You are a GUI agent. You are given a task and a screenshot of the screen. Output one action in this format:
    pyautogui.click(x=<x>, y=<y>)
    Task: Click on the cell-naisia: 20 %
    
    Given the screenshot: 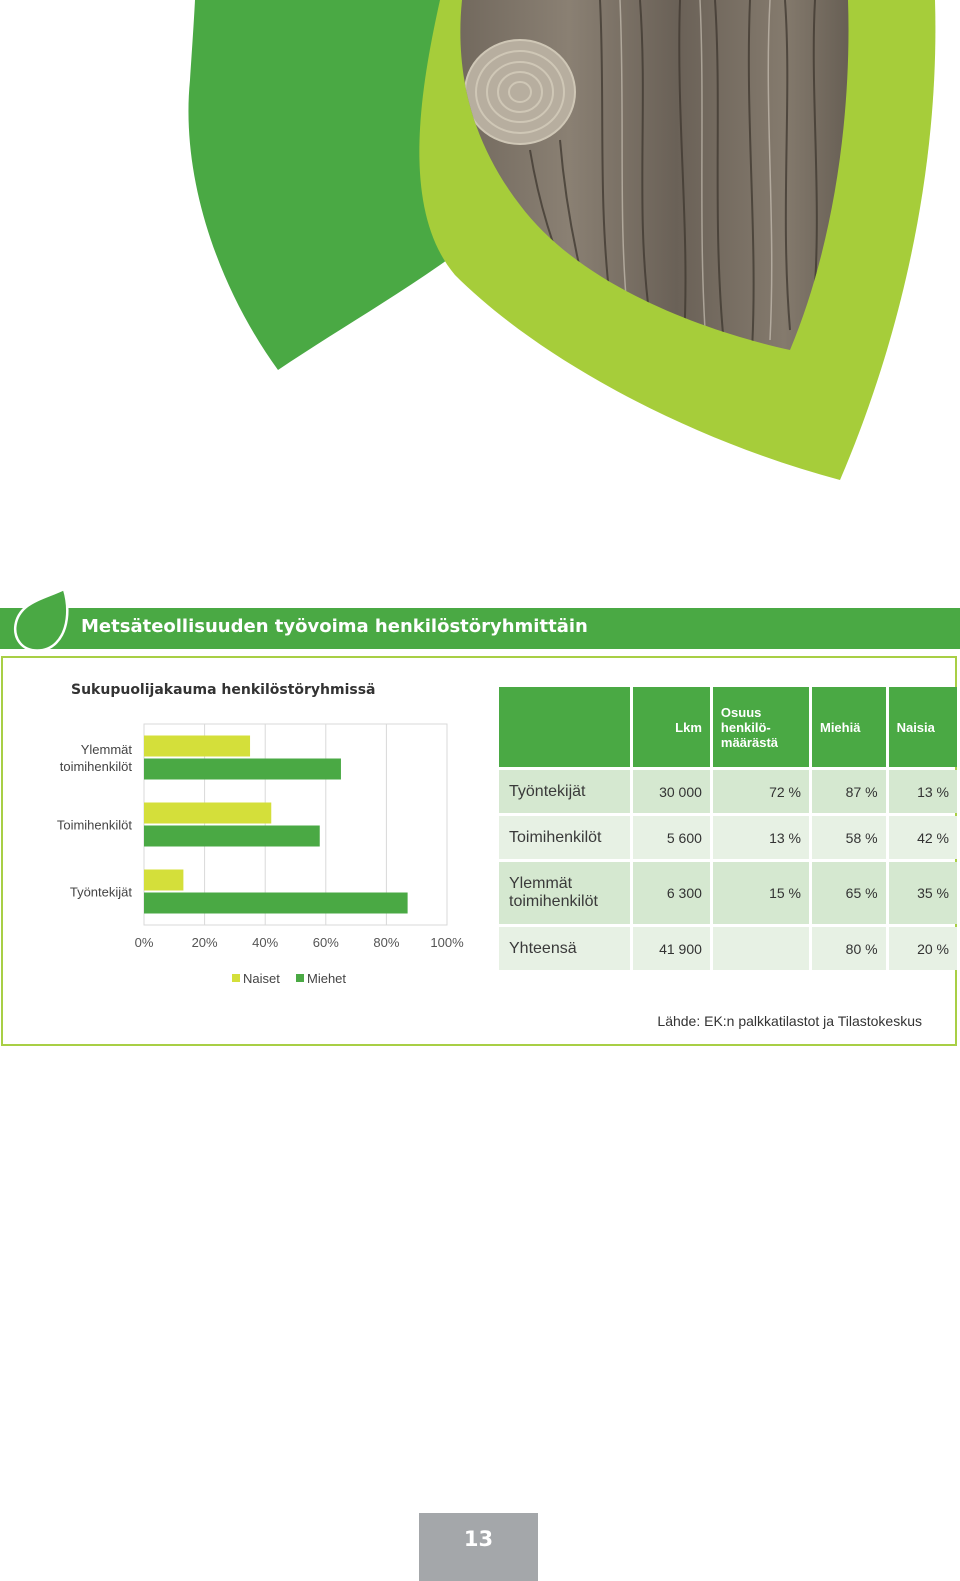 What is the action you would take?
    pyautogui.click(x=922, y=948)
    